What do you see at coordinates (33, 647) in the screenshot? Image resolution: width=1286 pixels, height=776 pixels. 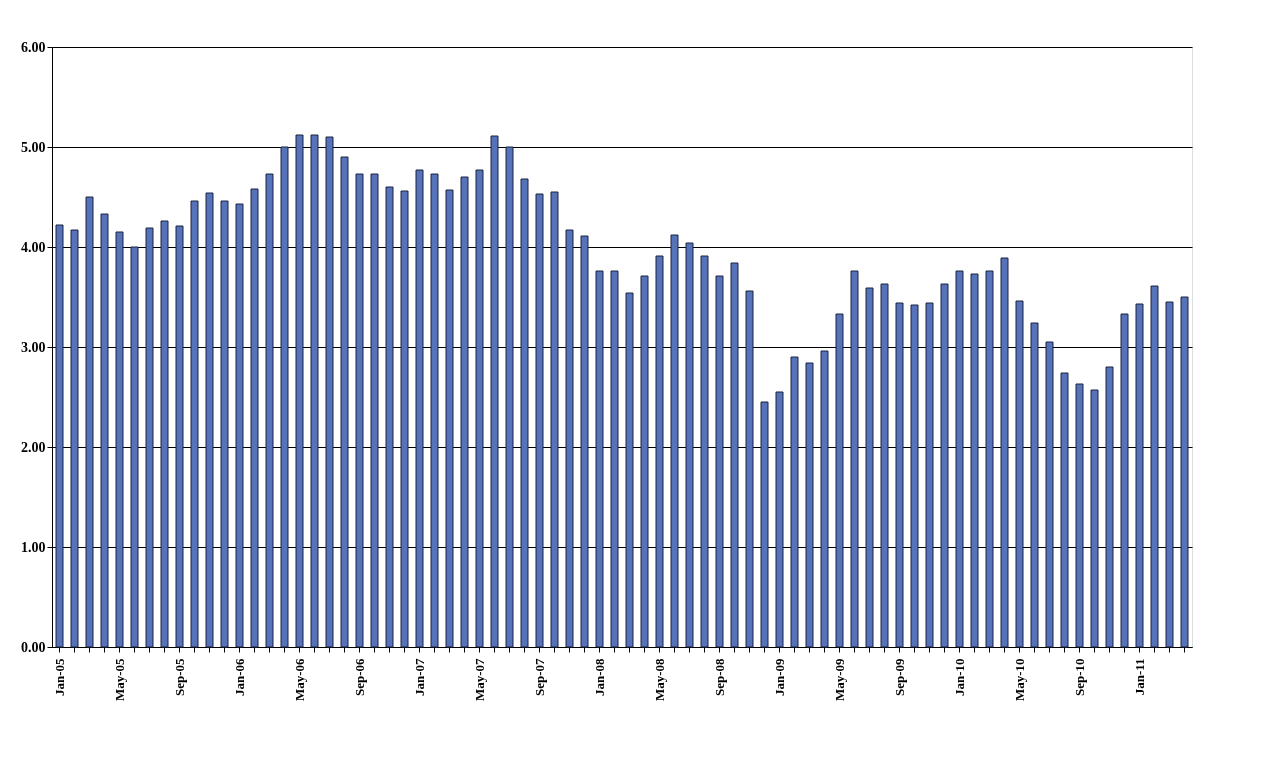 I see `y-tick-label: 0.00` at bounding box center [33, 647].